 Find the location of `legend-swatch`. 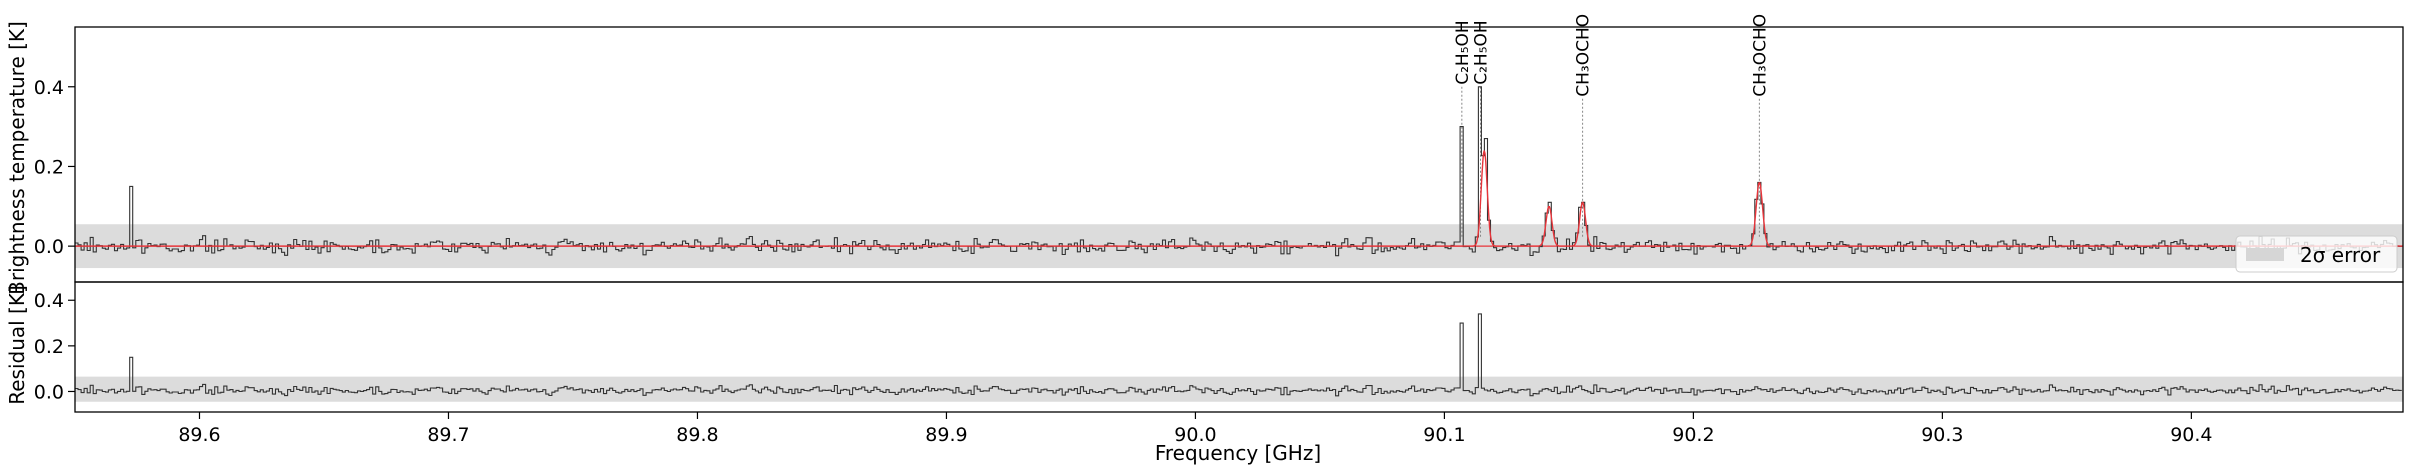

legend-swatch is located at coordinates (2265, 254).